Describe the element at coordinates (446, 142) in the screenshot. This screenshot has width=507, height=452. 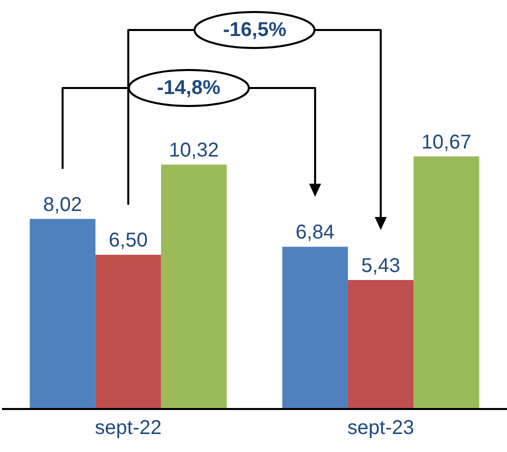
I see `data-label: 10,67` at that location.